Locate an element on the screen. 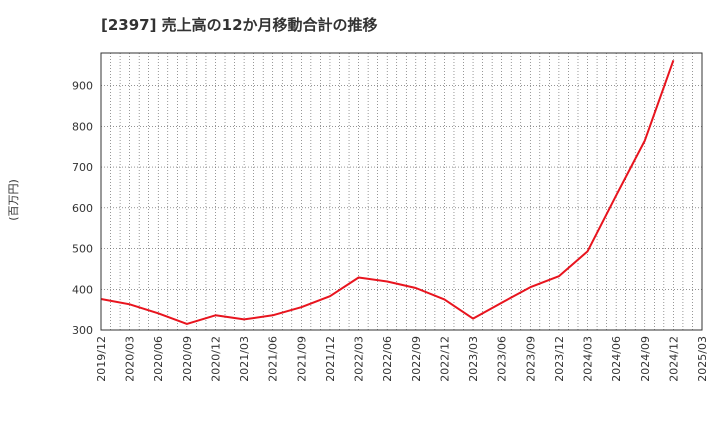 The height and width of the screenshot is (440, 720). x-tick-label: 2024/09 is located at coordinates (645, 359).